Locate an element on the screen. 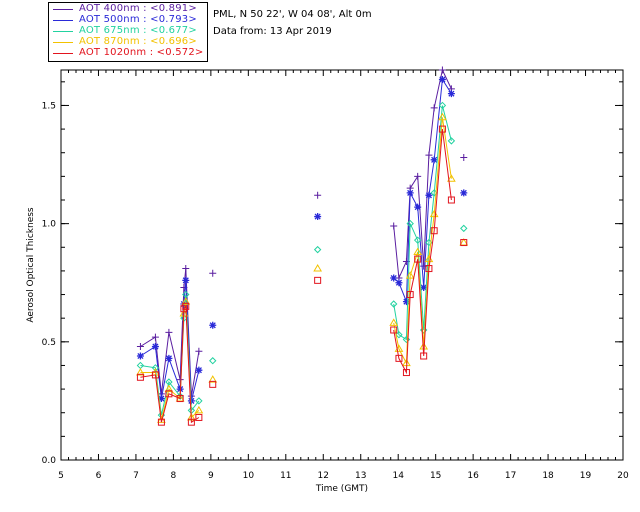  x-tick-label: 14 is located at coordinates (398, 476).